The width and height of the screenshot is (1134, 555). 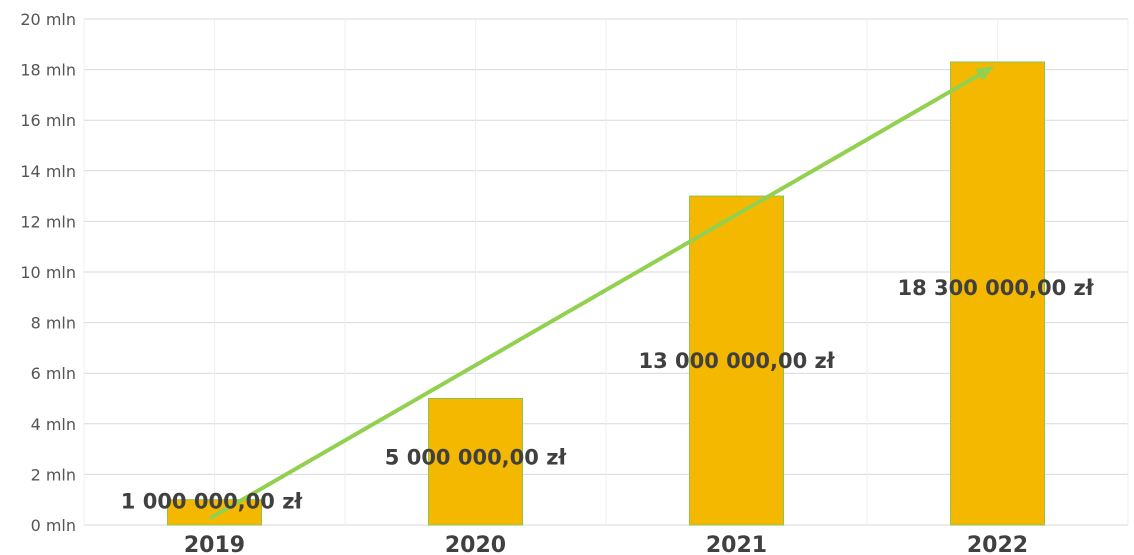 I want to click on x-tick-label: 2020, so click(x=475, y=544).